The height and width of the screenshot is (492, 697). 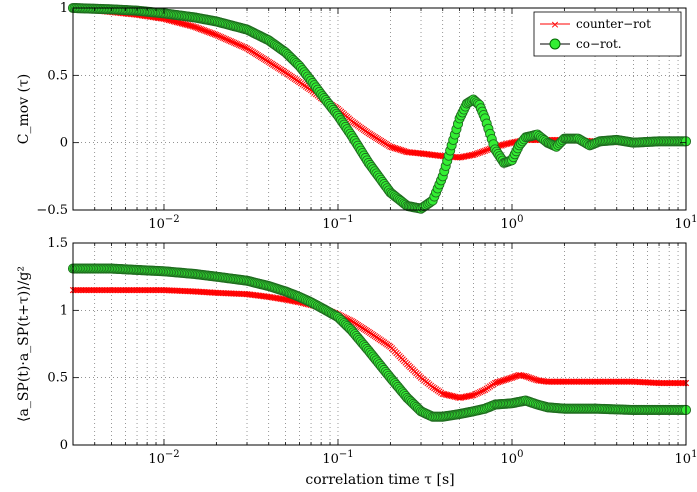 What do you see at coordinates (24, 344) in the screenshot?
I see `bottom-y-axis-label: ⟨a_SP(t)·a_SP(t+τ)⟩/g²` at bounding box center [24, 344].